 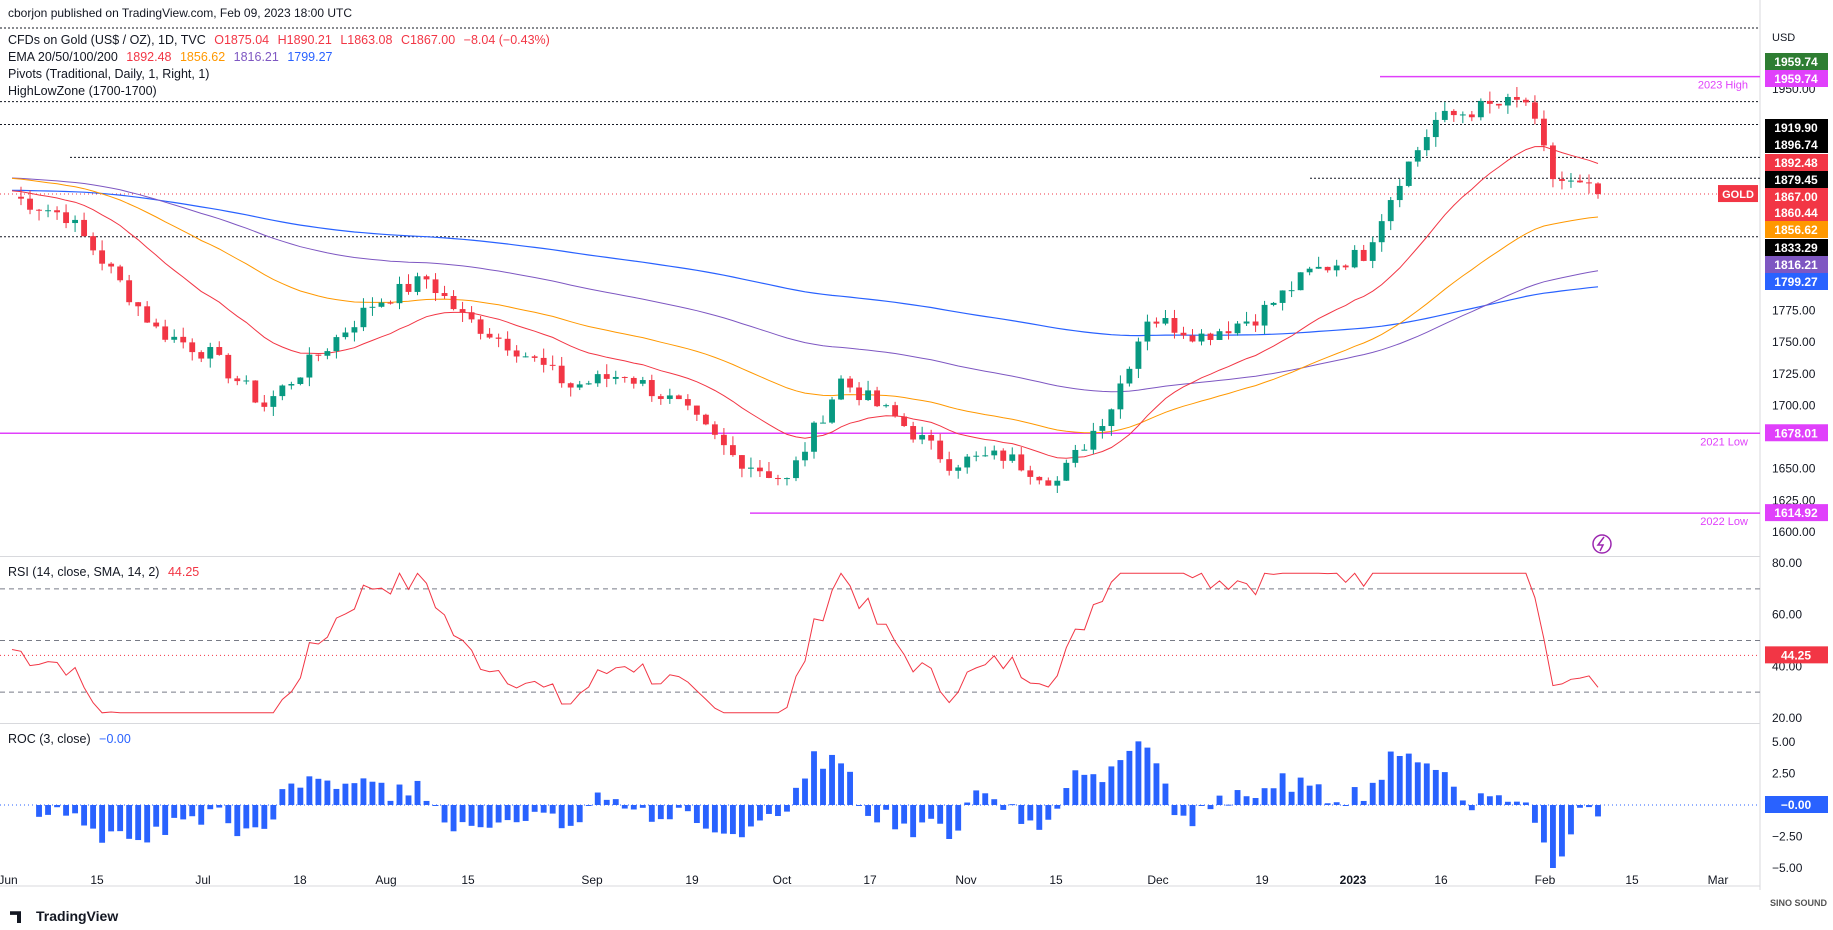 I want to click on price-badge-label: 1833.29, so click(x=1796, y=248).